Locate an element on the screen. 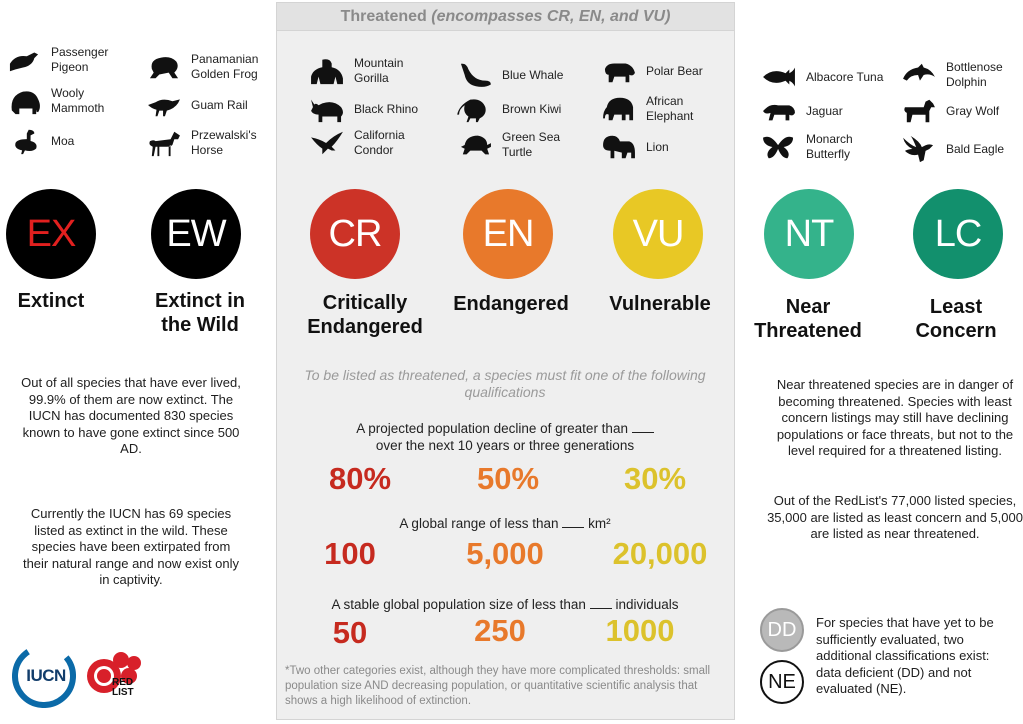 The height and width of the screenshot is (724, 1023). lion-icon is located at coordinates (619, 147).